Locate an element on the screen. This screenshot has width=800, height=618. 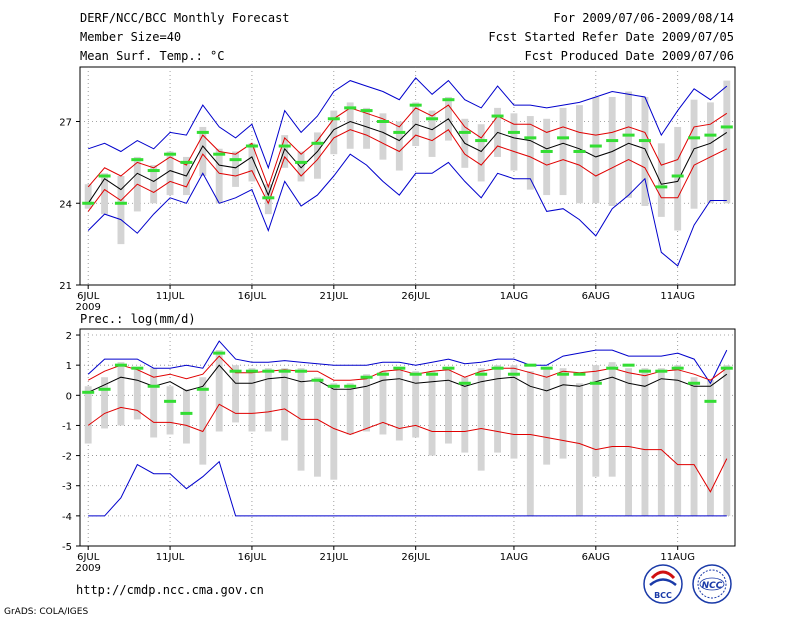
x-tick-label: 26JUL is located at coordinates (415, 557).